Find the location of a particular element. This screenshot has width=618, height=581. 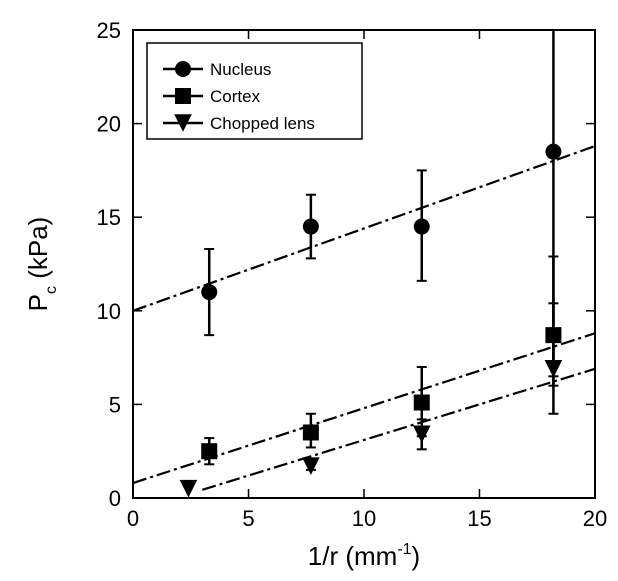

x-tick-label: 10 is located at coordinates (364, 518).